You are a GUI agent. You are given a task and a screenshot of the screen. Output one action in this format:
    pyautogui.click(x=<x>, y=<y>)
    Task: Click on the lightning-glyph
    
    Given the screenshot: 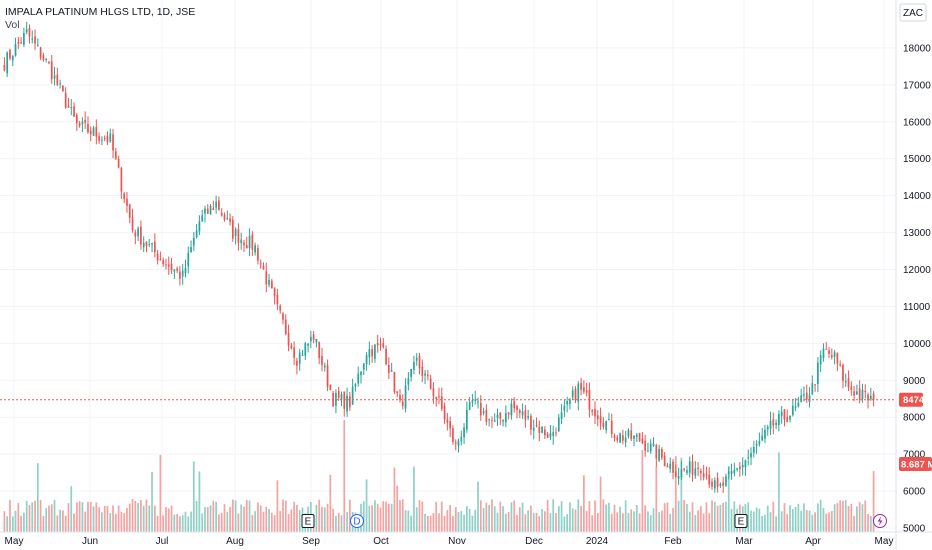 What is the action you would take?
    pyautogui.click(x=880, y=521)
    